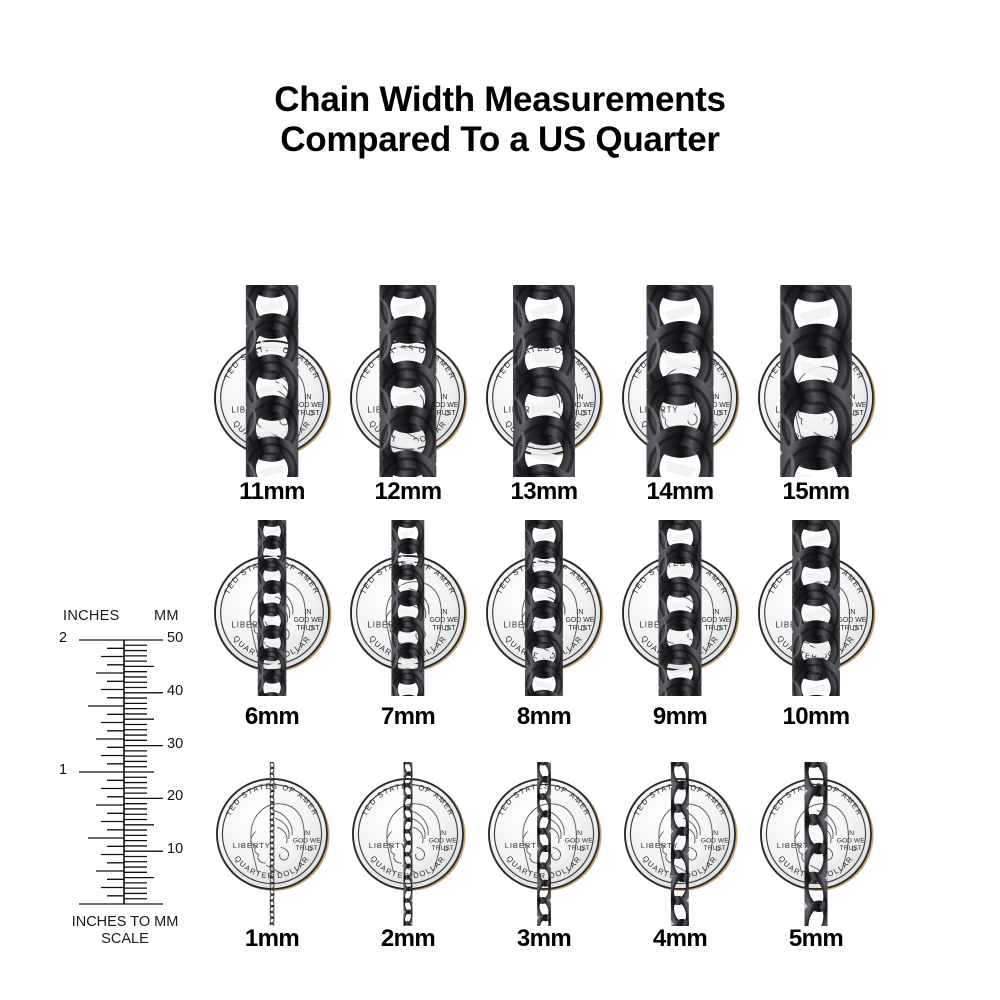  Describe the element at coordinates (175, 743) in the screenshot. I see `ruler-mm-label-30: 30` at that location.